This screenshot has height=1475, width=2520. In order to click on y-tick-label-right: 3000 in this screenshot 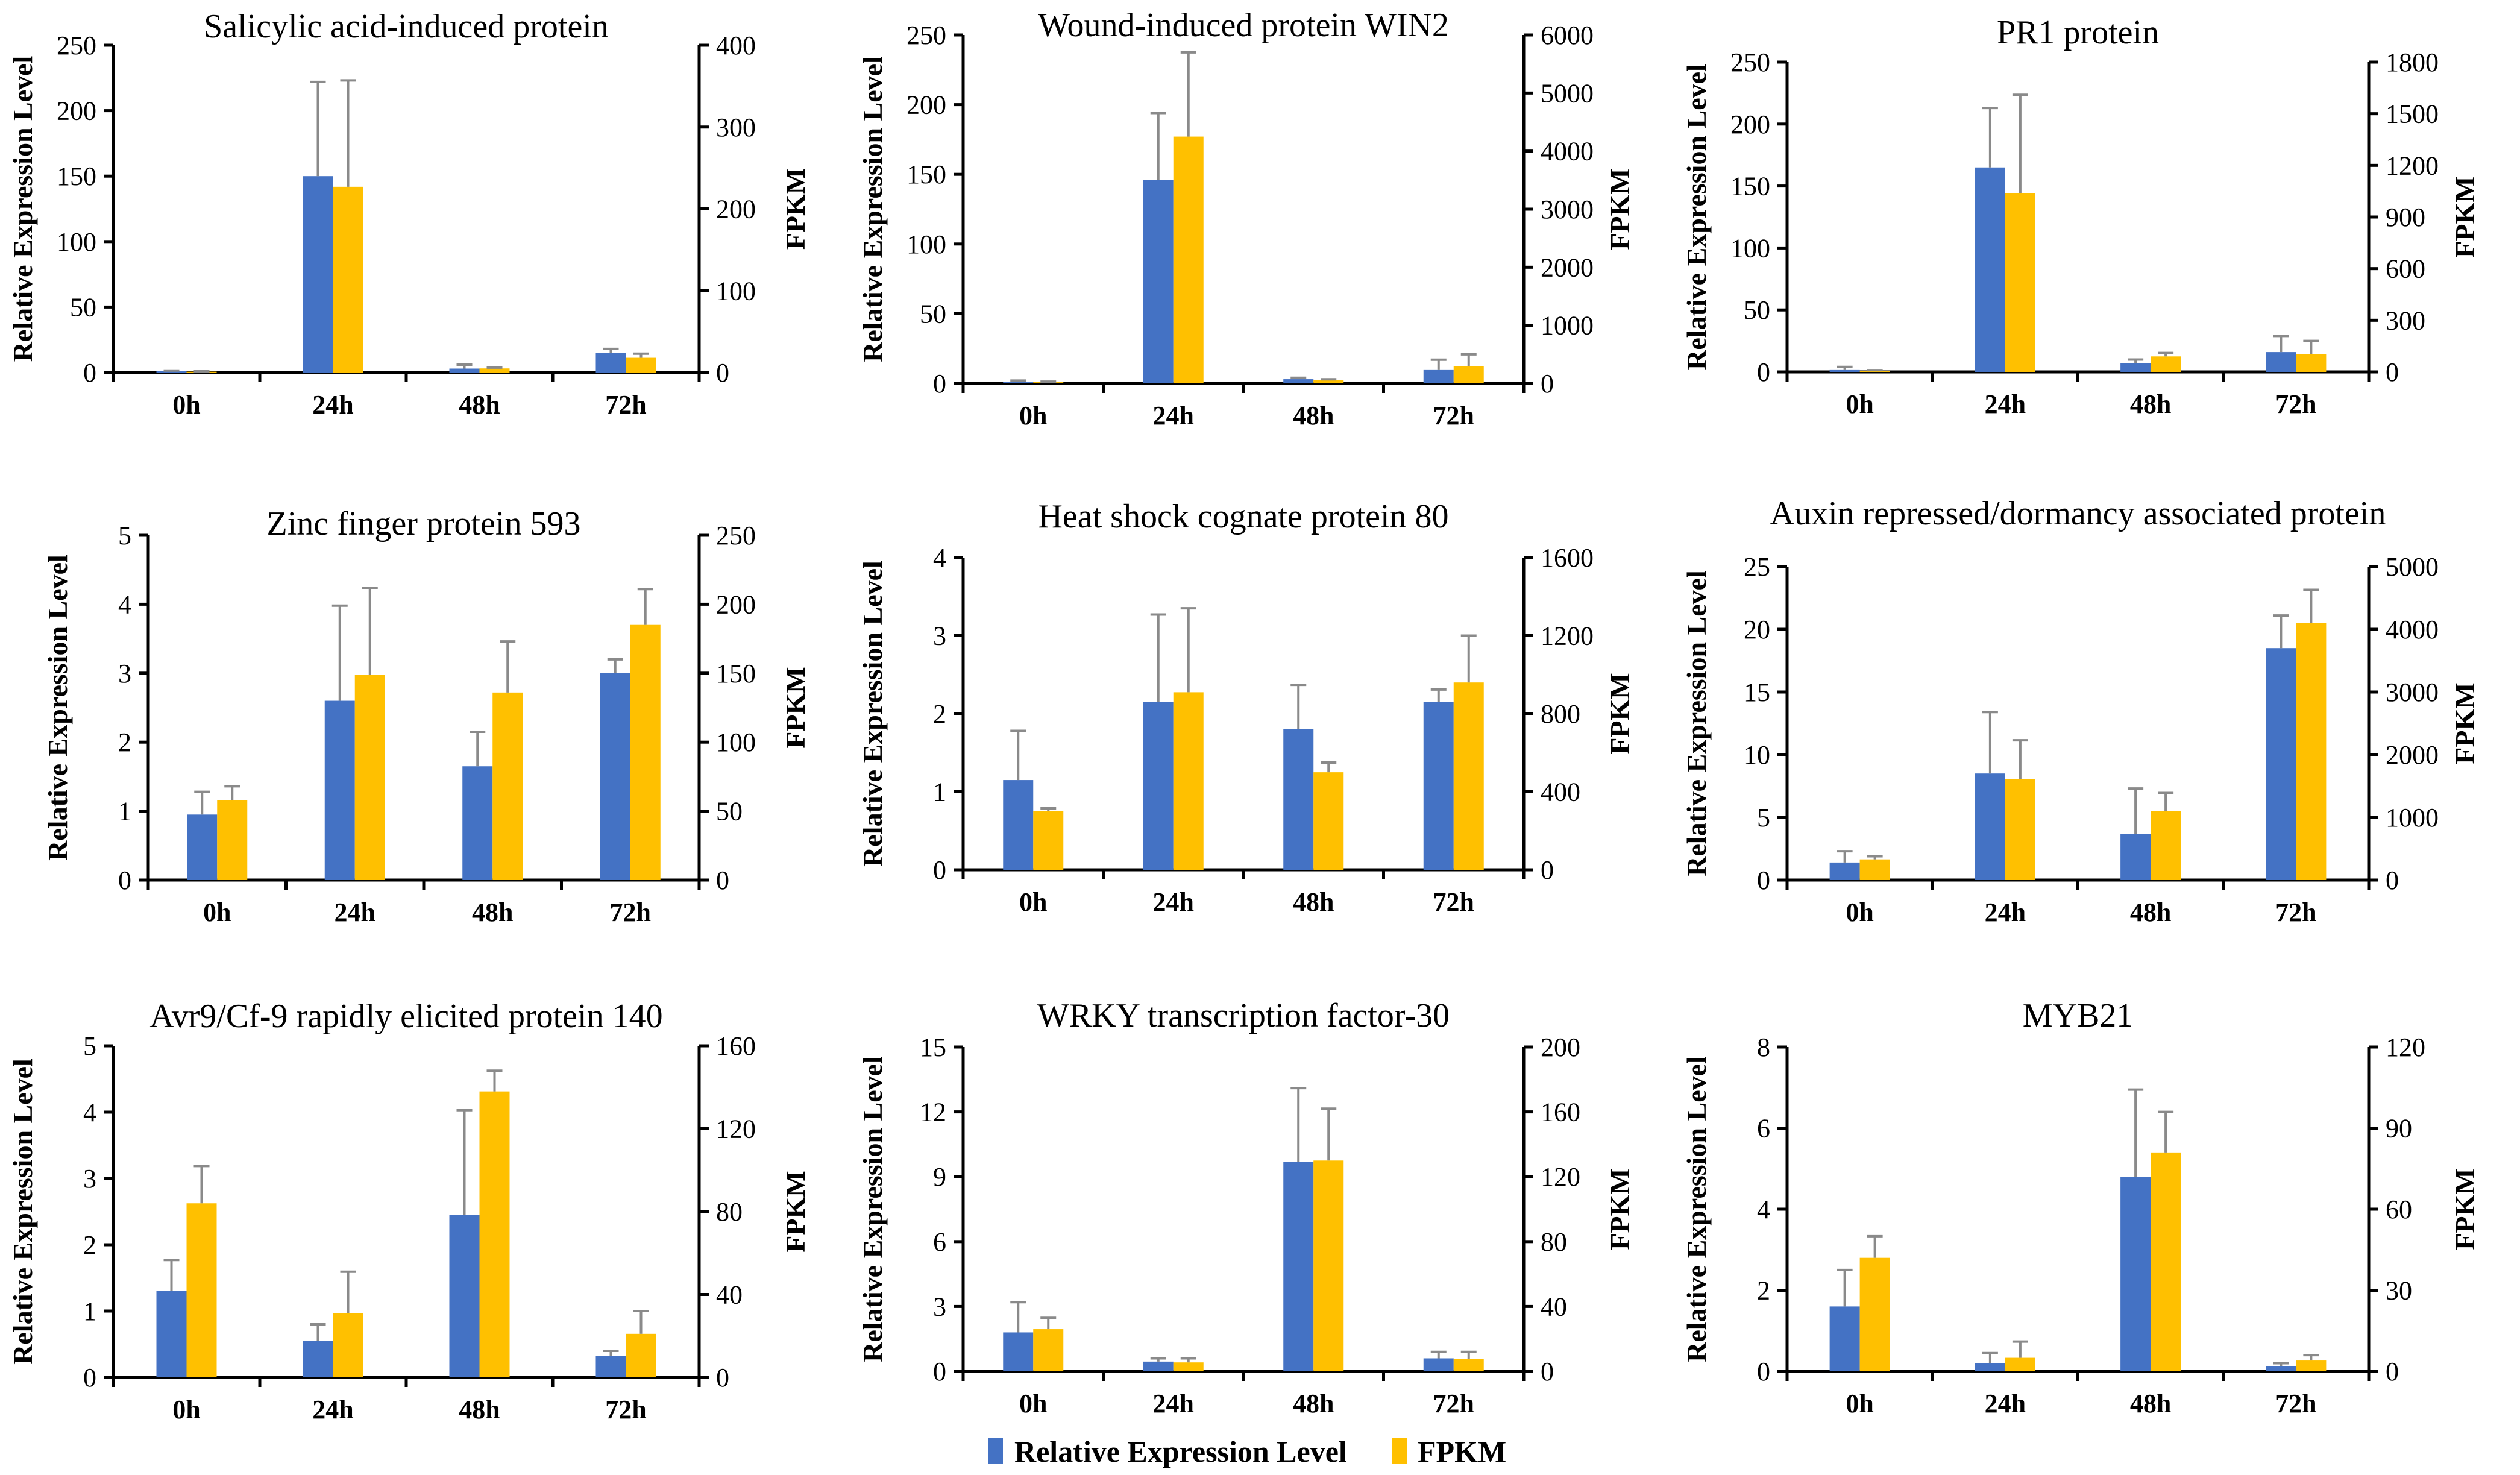, I will do `click(1567, 209)`.